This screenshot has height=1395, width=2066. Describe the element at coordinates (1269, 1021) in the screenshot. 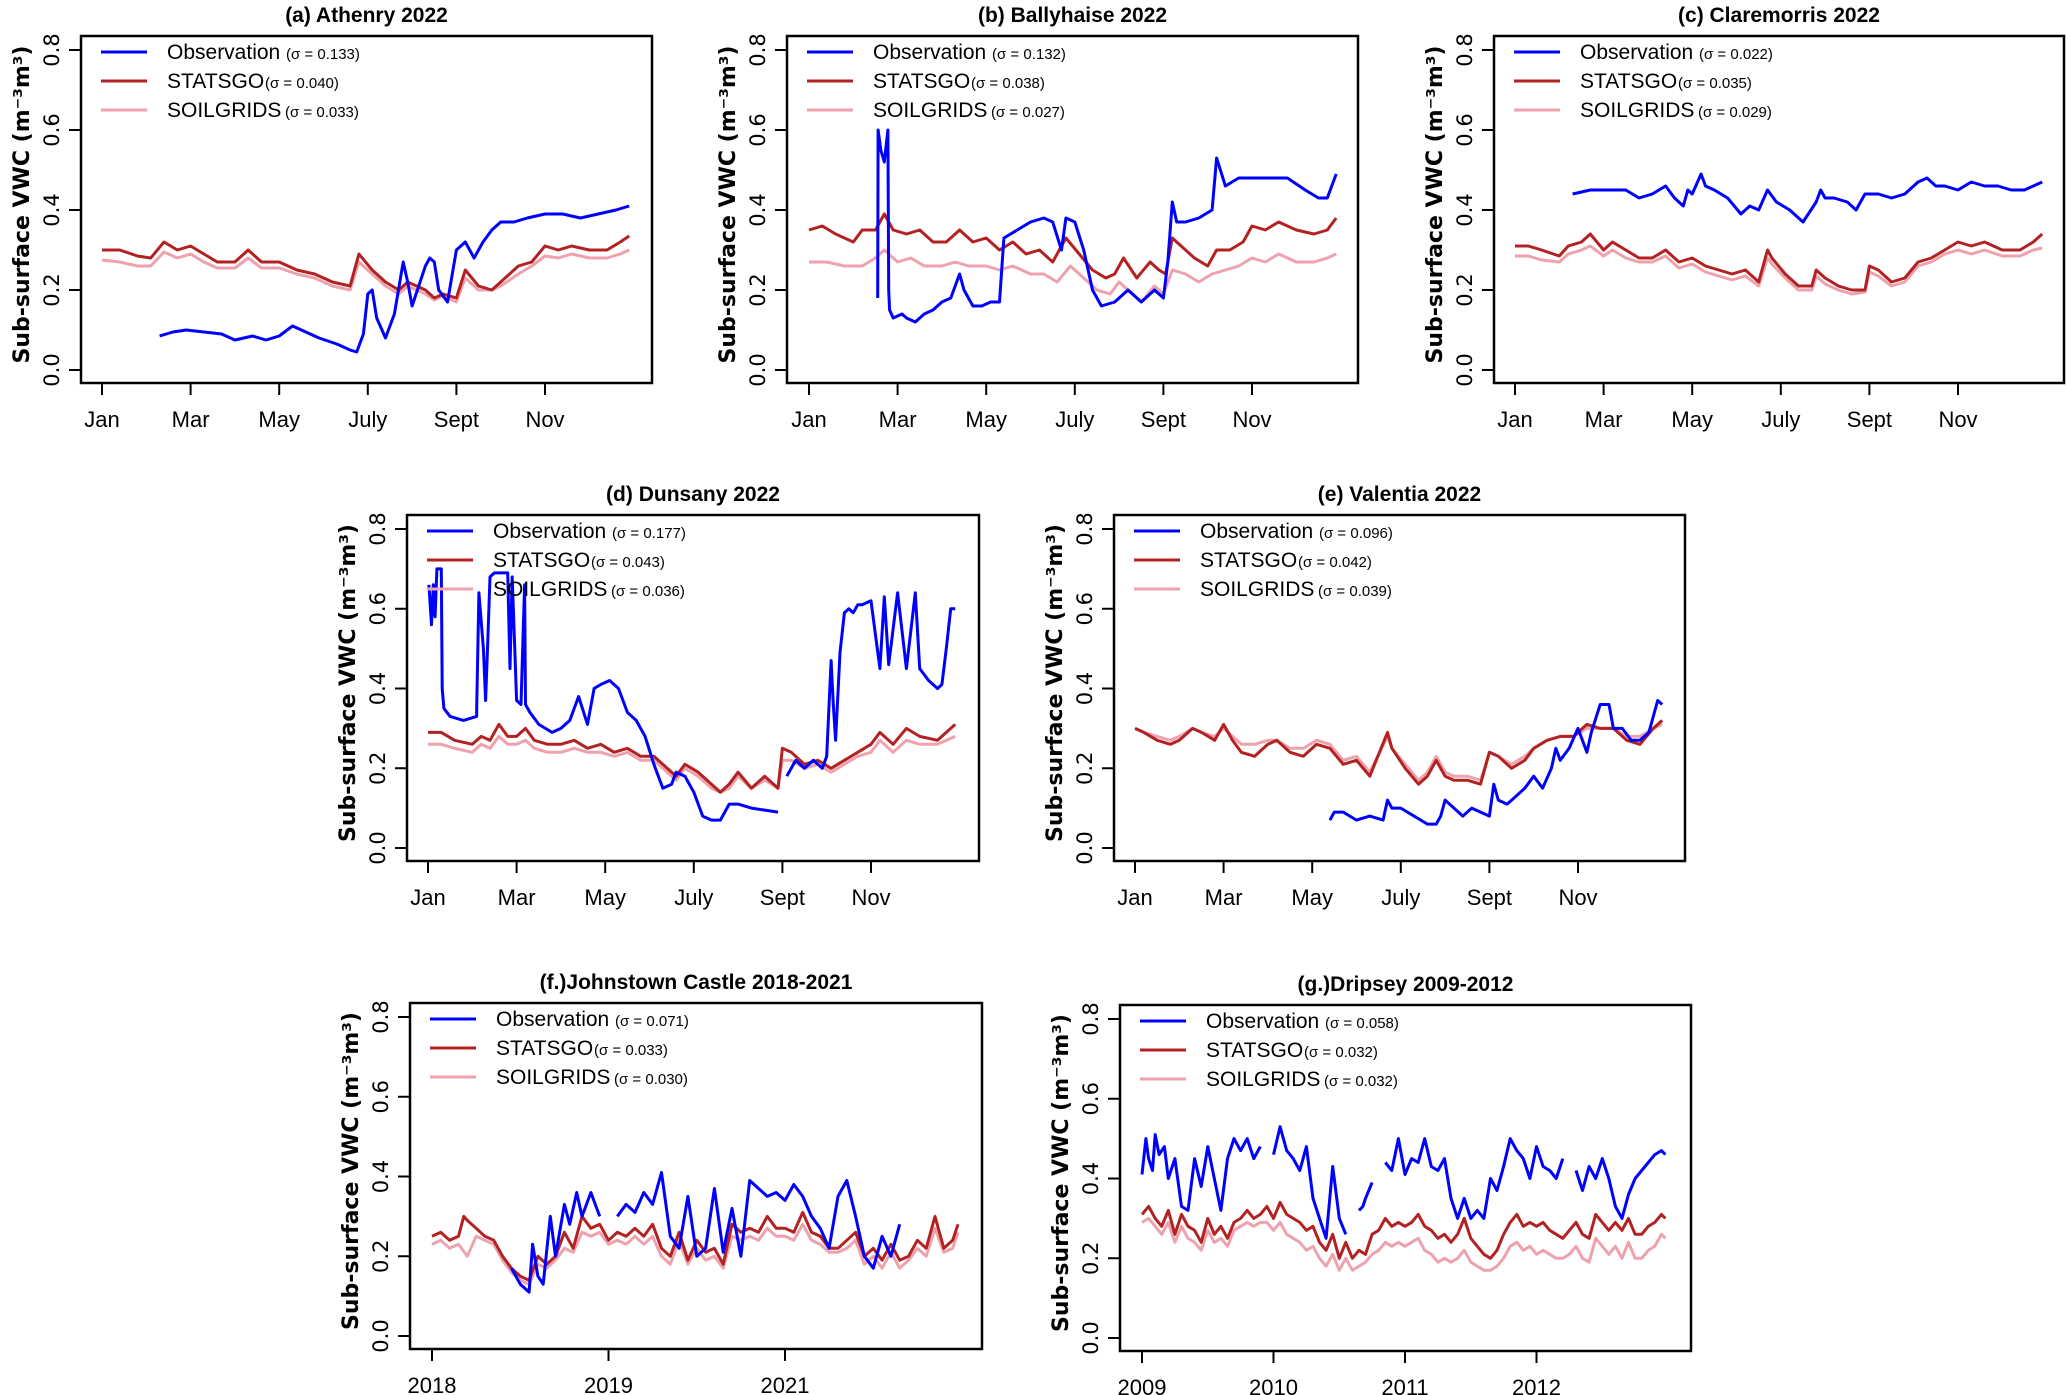

I see `legend-item-observation: Observation (σ = 0.058)` at that location.